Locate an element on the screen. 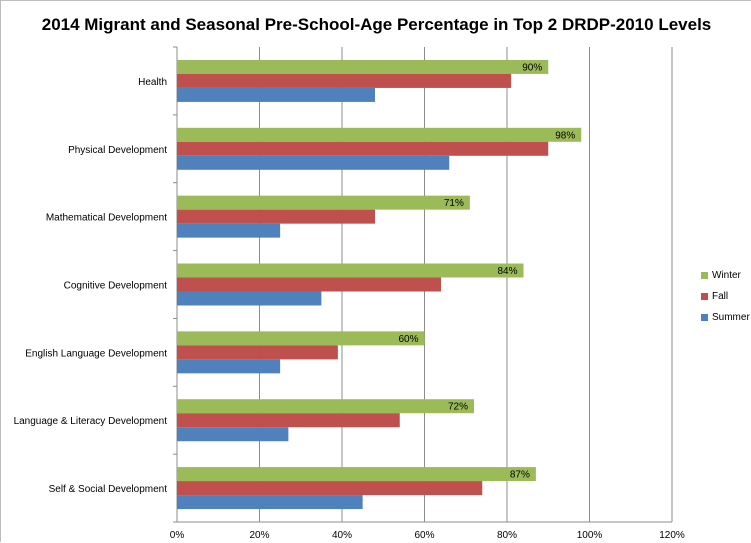 The image size is (751, 543). x-tick-label: 0% is located at coordinates (177, 535).